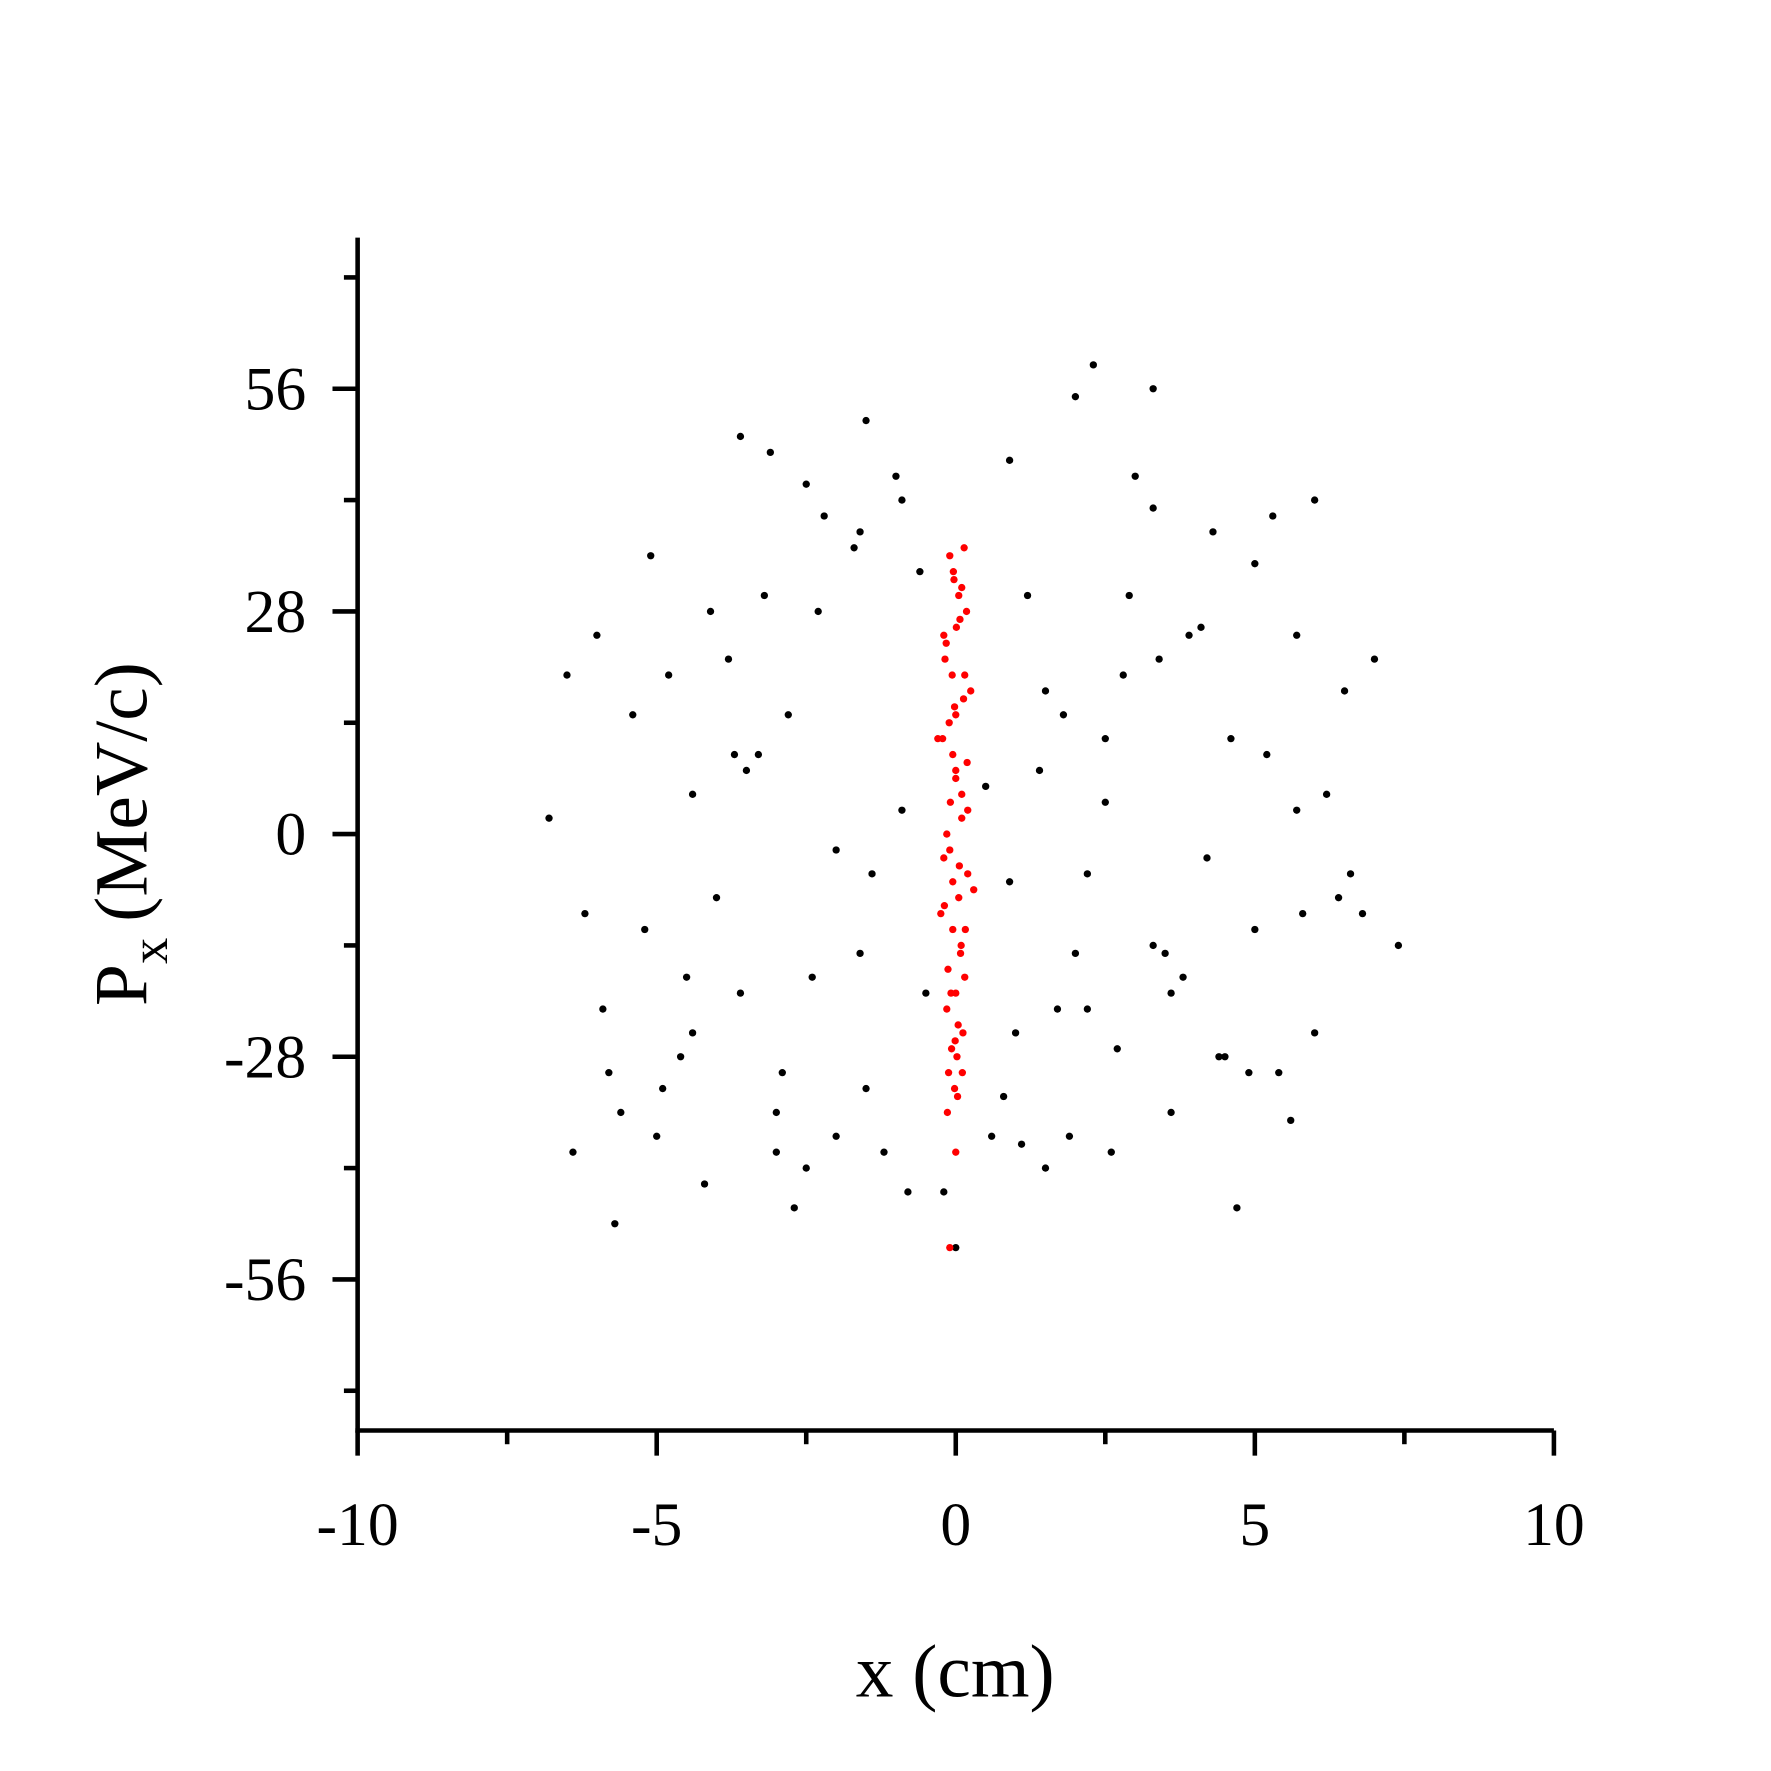 This screenshot has width=1771, height=1771. Describe the element at coordinates (121, 792) in the screenshot. I see `y-title-unit: (MeV/c)` at that location.